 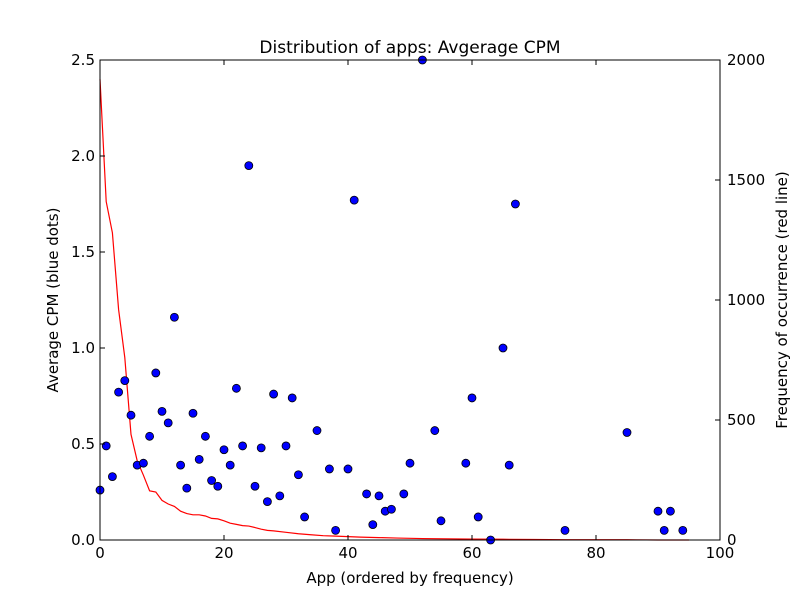 What do you see at coordinates (223, 553) in the screenshot?
I see `x-tick-label: 20` at bounding box center [223, 553].